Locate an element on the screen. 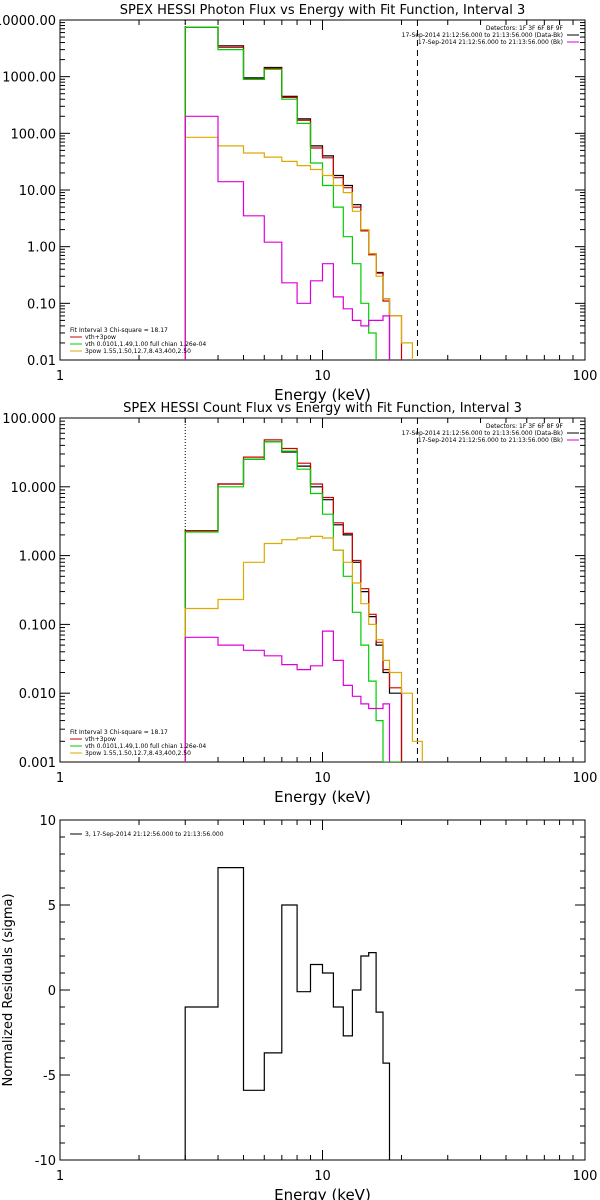 This screenshot has height=1200, width=600. y-tick-label: -10 is located at coordinates (45, 1161).